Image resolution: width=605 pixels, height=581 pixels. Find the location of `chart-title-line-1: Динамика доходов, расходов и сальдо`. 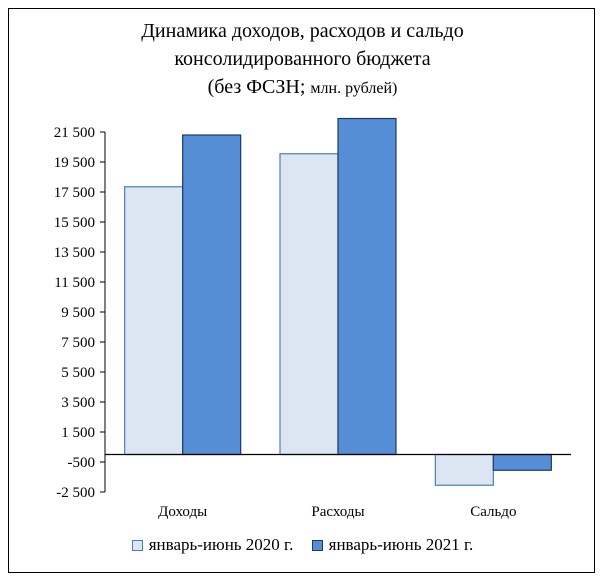

chart-title-line-1: Динамика доходов, расходов и сальдо is located at coordinates (302, 31).